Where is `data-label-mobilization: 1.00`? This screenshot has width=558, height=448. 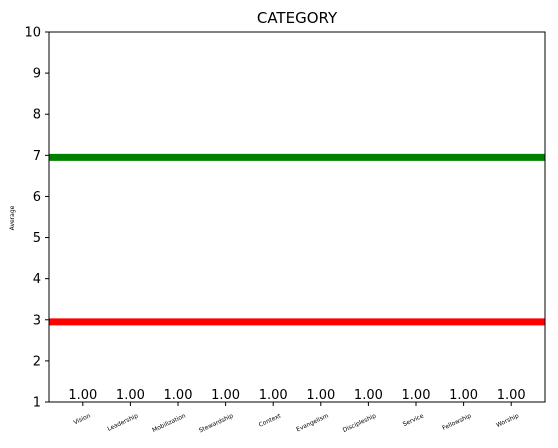
data-label-mobilization: 1.00 is located at coordinates (178, 395).